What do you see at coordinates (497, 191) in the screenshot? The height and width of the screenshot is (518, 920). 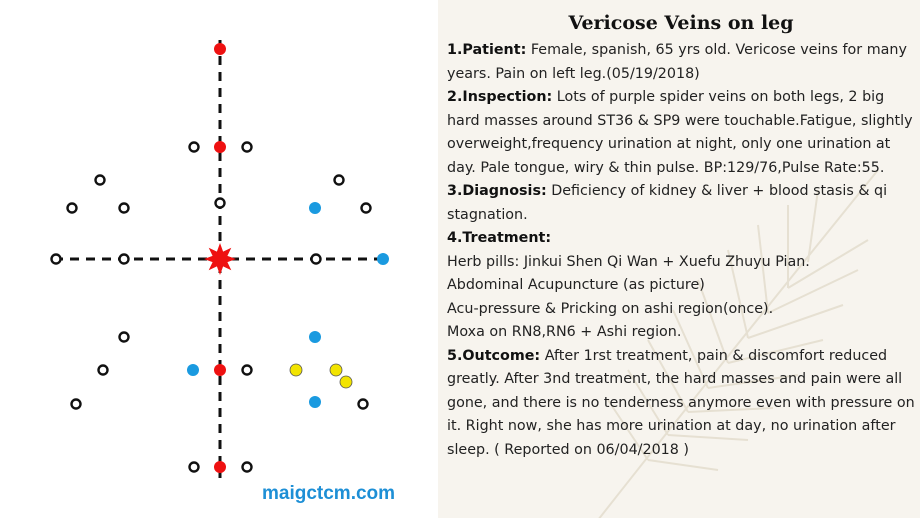 I see `diagnosis-heading: 3.Diagnosis:` at bounding box center [497, 191].